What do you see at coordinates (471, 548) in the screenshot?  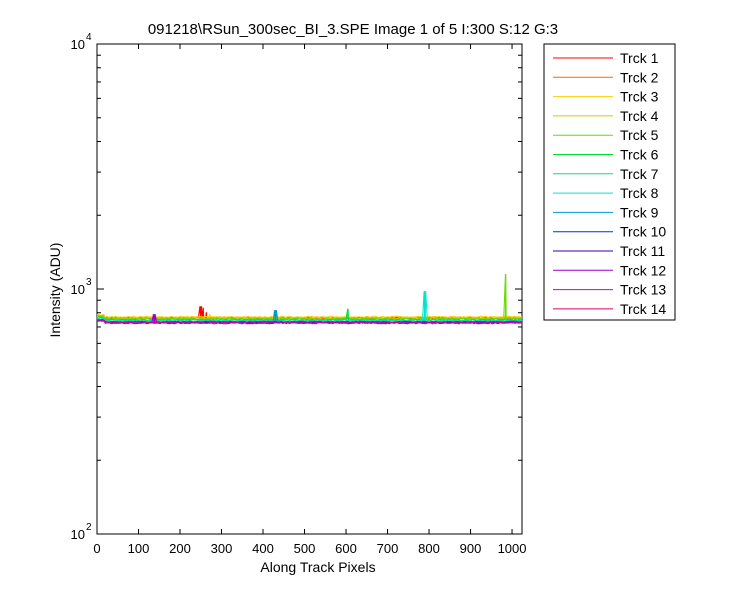 I see `x-tick-label: 900` at bounding box center [471, 548].